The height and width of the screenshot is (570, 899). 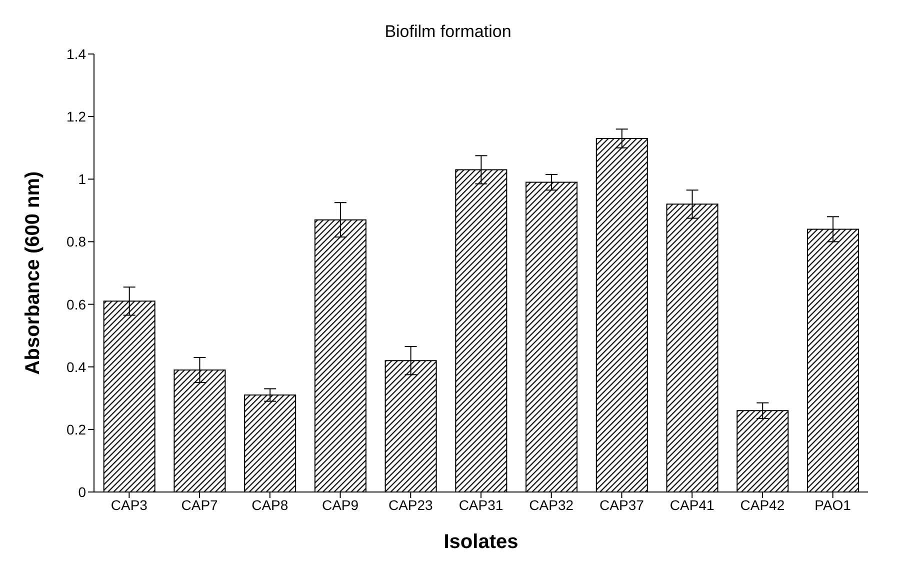 What do you see at coordinates (833, 504) in the screenshot?
I see `x-tick-label: PAO1` at bounding box center [833, 504].